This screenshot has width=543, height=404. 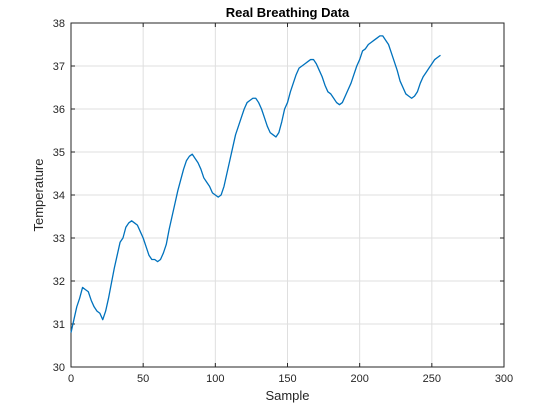 I want to click on y-tick-label: 36, so click(x=59, y=110).